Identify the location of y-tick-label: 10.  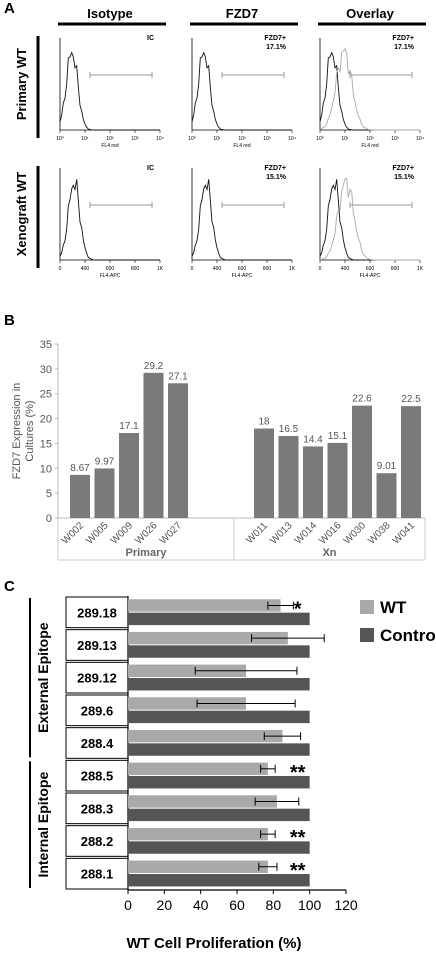
(46, 469).